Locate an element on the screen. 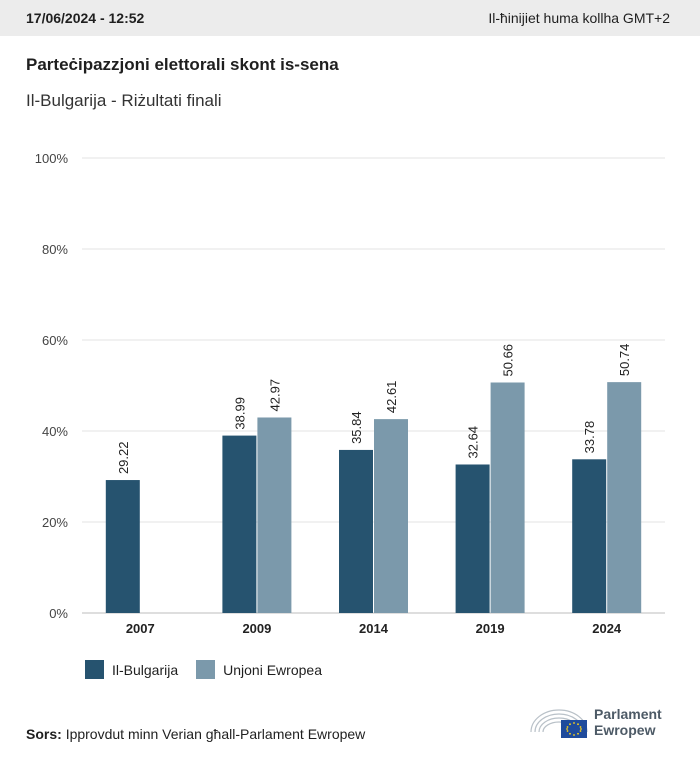 This screenshot has width=700, height=760. y-tick-label: 40% is located at coordinates (55, 431).